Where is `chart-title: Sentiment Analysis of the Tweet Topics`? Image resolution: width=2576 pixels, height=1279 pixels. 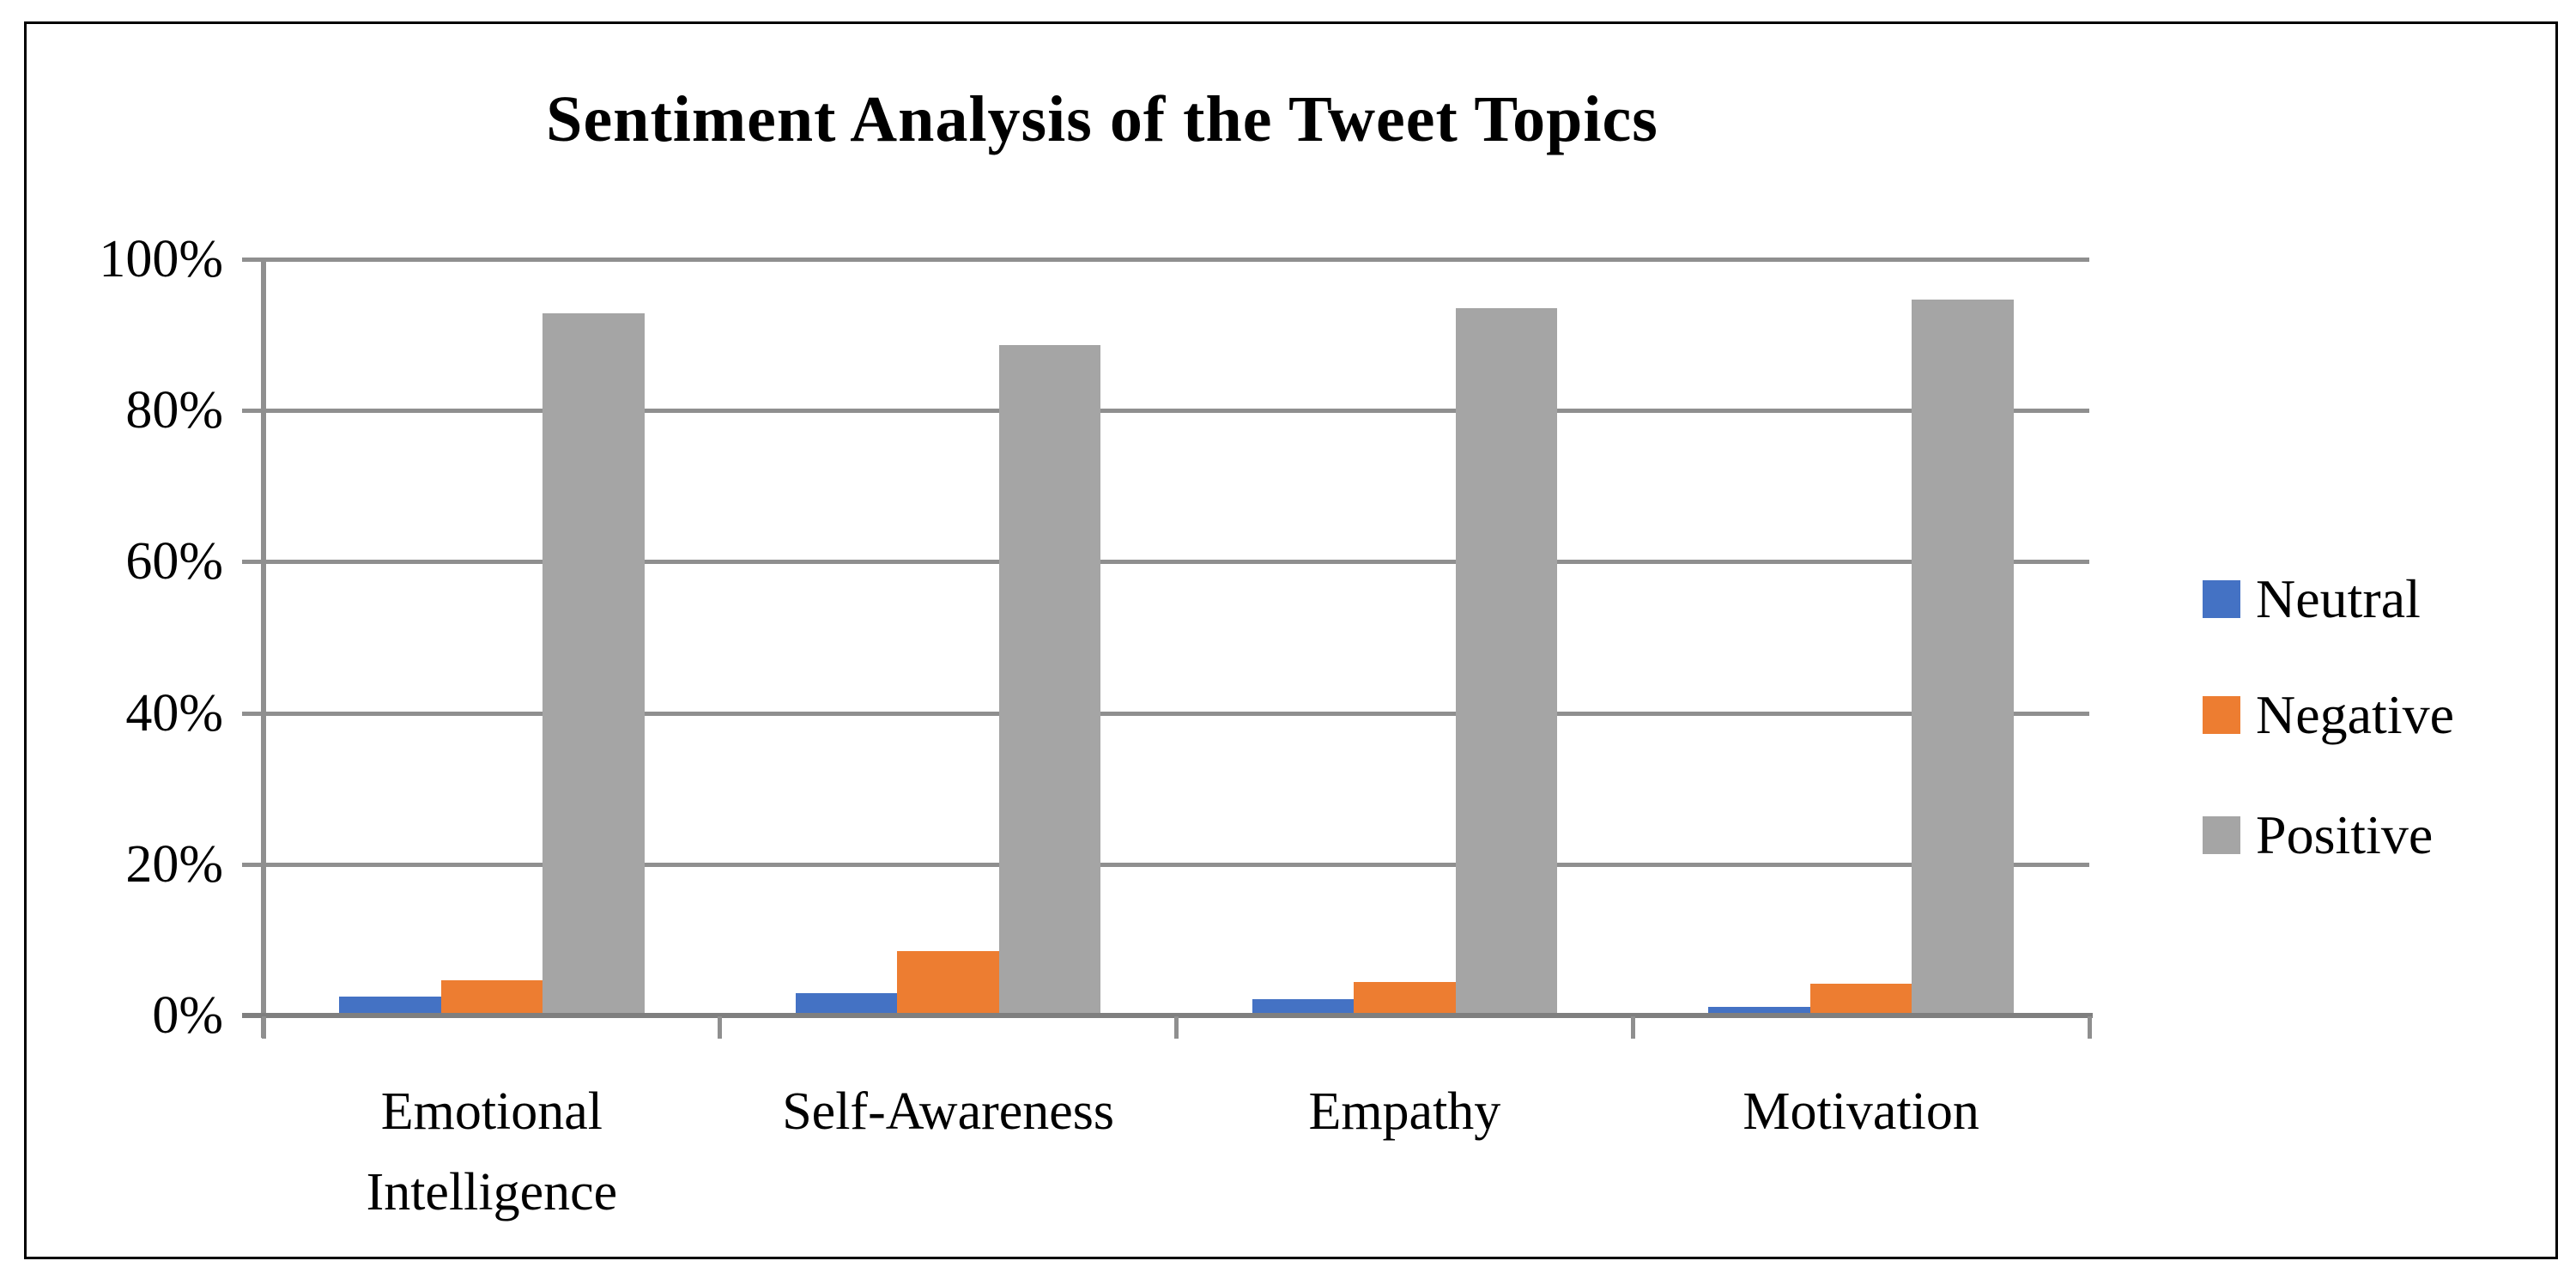 chart-title: Sentiment Analysis of the Tweet Topics is located at coordinates (1102, 119).